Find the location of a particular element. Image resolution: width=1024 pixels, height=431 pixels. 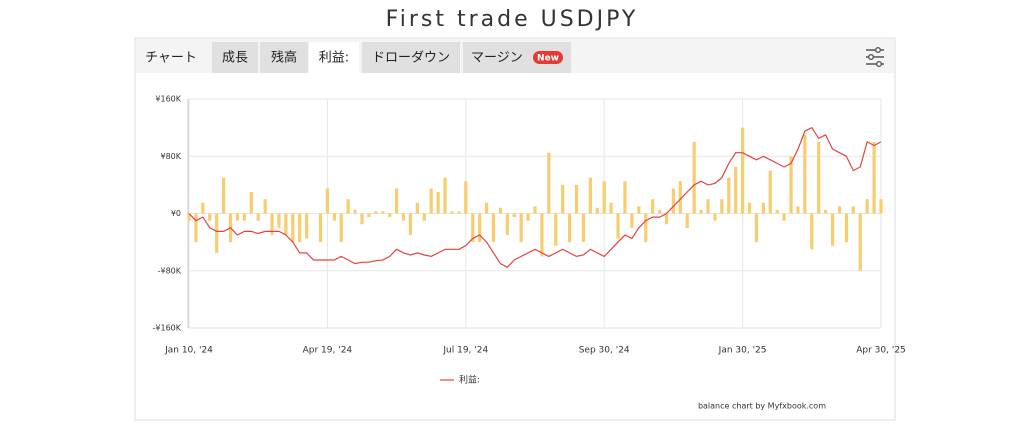

badge is located at coordinates (548, 57).